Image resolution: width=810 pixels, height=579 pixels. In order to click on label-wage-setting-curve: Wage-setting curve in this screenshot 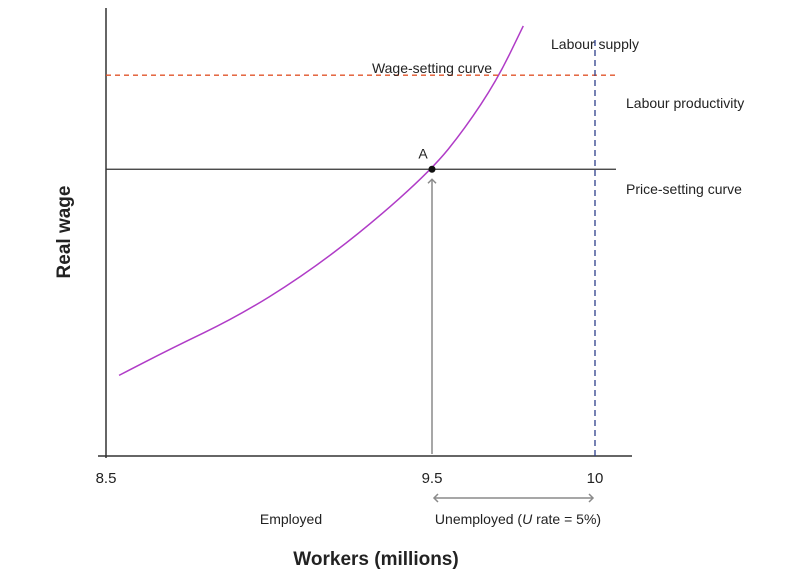, I will do `click(432, 68)`.